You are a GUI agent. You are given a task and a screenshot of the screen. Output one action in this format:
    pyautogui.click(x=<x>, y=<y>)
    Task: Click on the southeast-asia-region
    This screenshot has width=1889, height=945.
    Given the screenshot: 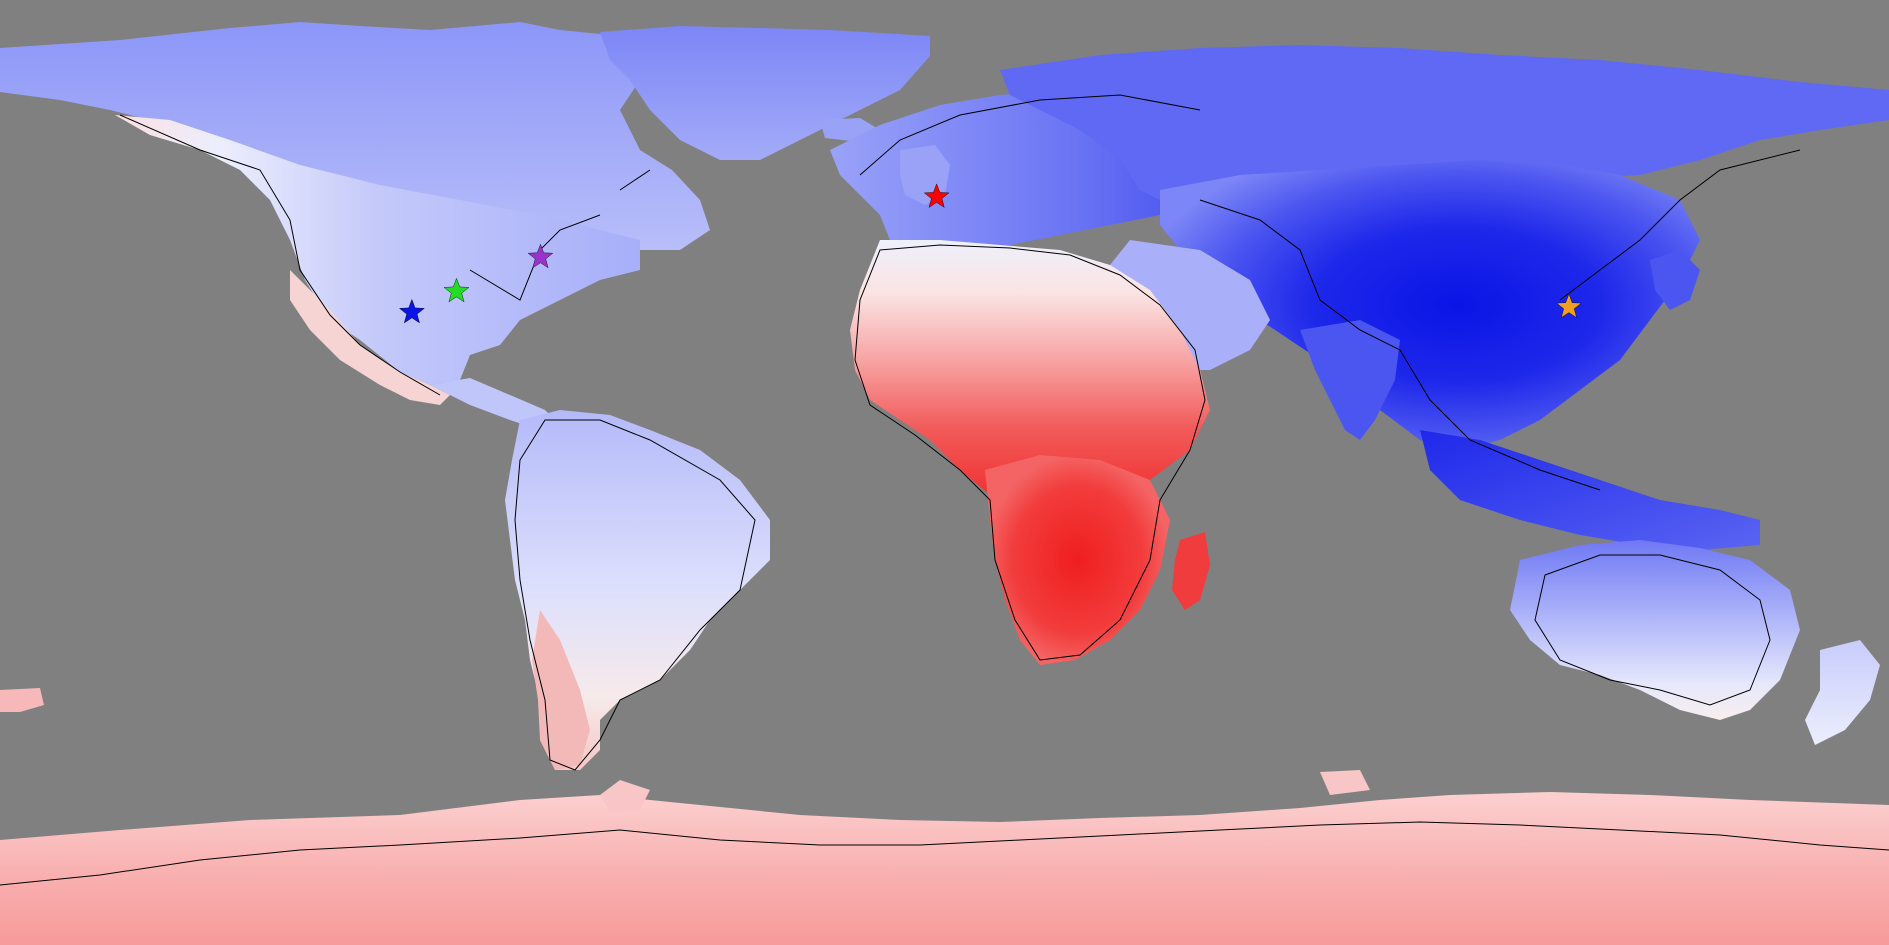 What is the action you would take?
    pyautogui.click(x=1590, y=490)
    